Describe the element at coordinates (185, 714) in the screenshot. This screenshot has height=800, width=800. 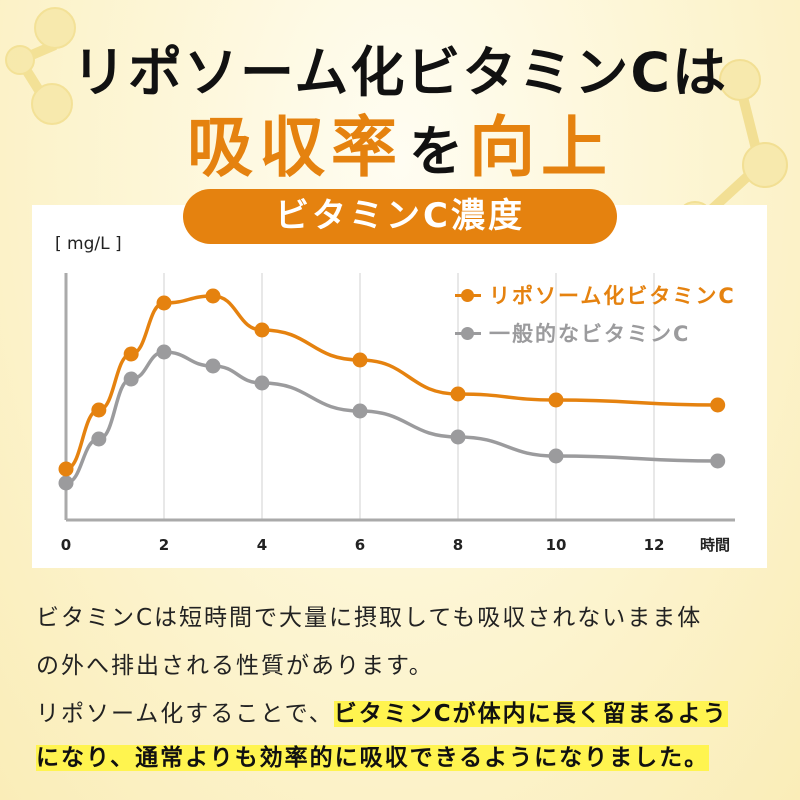
I see `description-line3-plain: リポソーム化することで、` at that location.